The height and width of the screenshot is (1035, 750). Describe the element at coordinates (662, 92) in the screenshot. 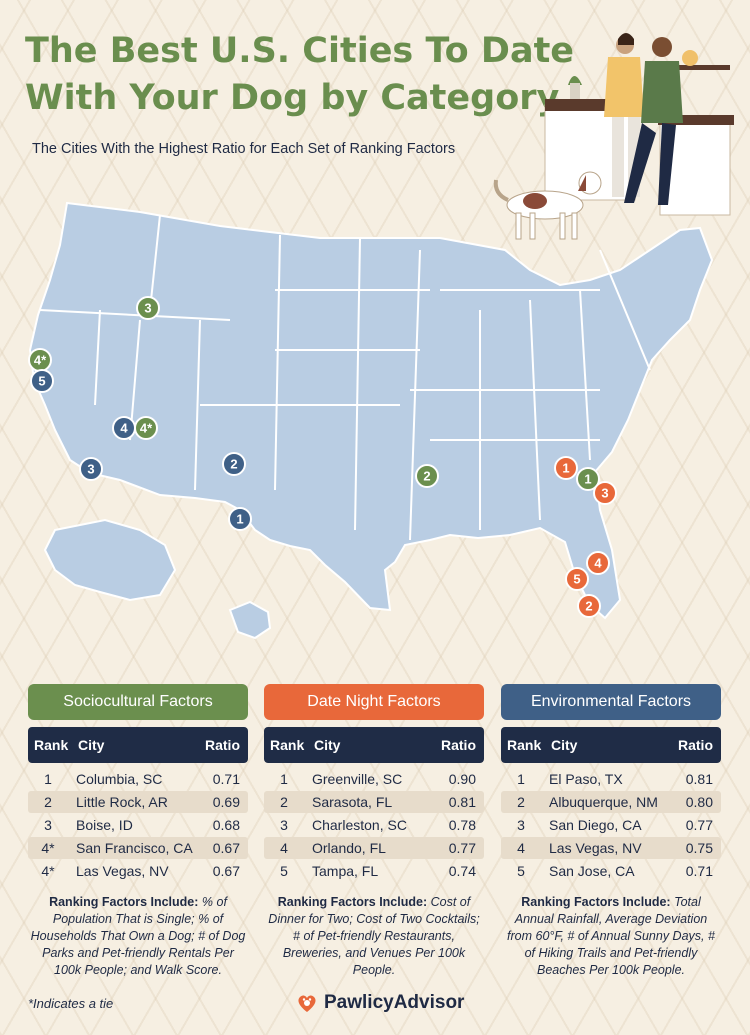

I see `man-jacket` at that location.